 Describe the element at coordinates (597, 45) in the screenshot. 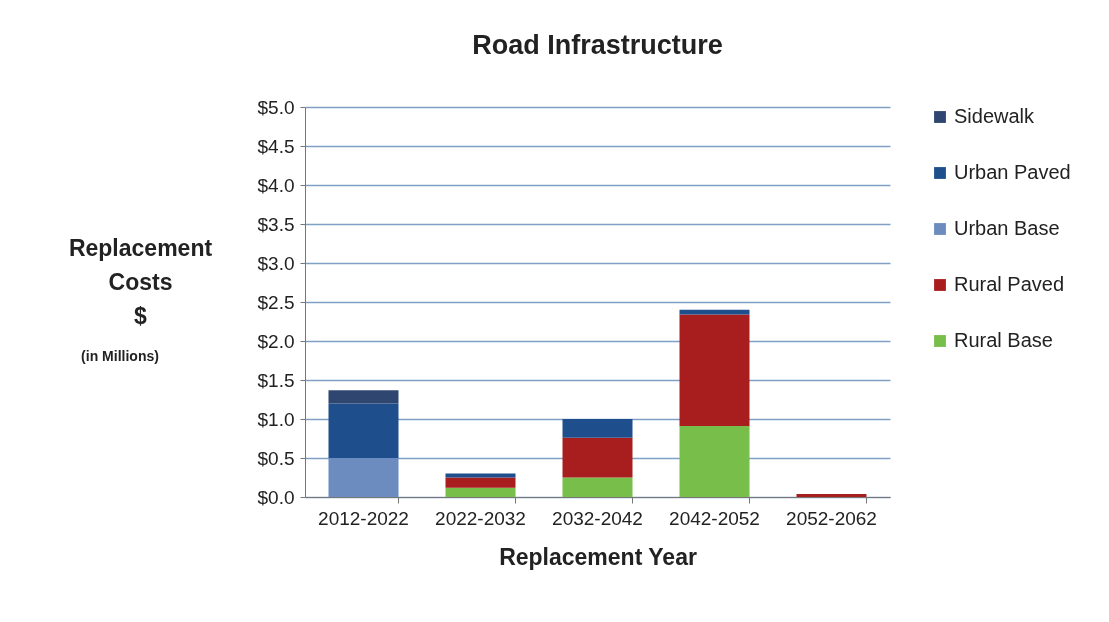

I see `chart-title: Road Infrastructure` at that location.